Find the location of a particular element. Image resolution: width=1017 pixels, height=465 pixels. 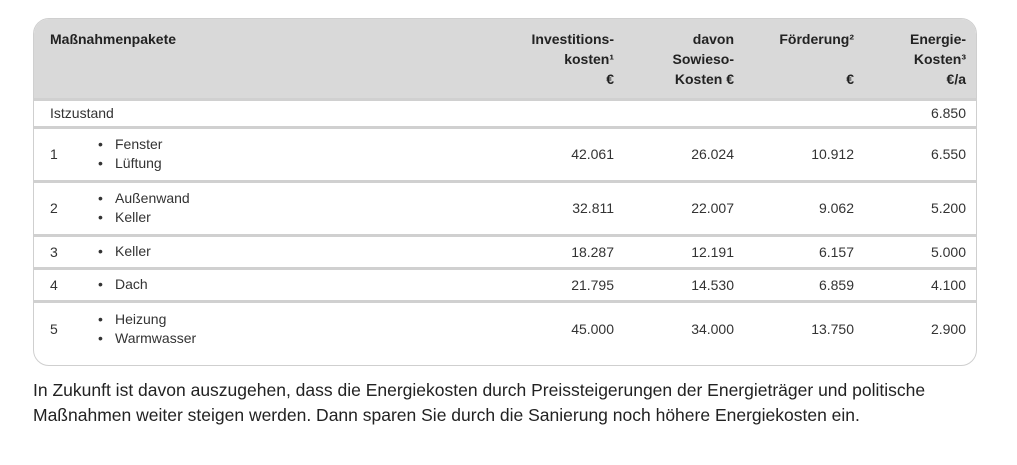

row-foerderung: 6.859 is located at coordinates (836, 284).